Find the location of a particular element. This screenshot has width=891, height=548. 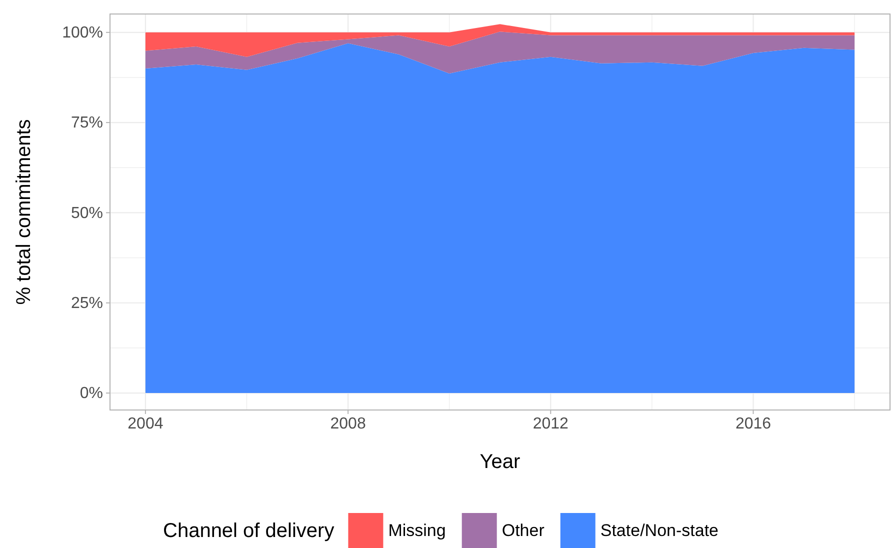

x-tick-label: 2008 is located at coordinates (348, 423).